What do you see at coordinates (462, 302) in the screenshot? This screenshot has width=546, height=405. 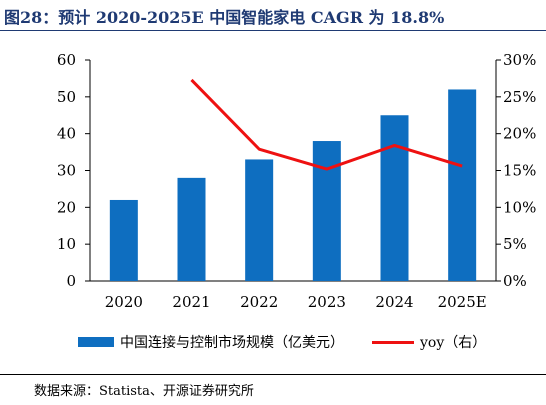 I see `x-tick-label: 2025E` at bounding box center [462, 302].